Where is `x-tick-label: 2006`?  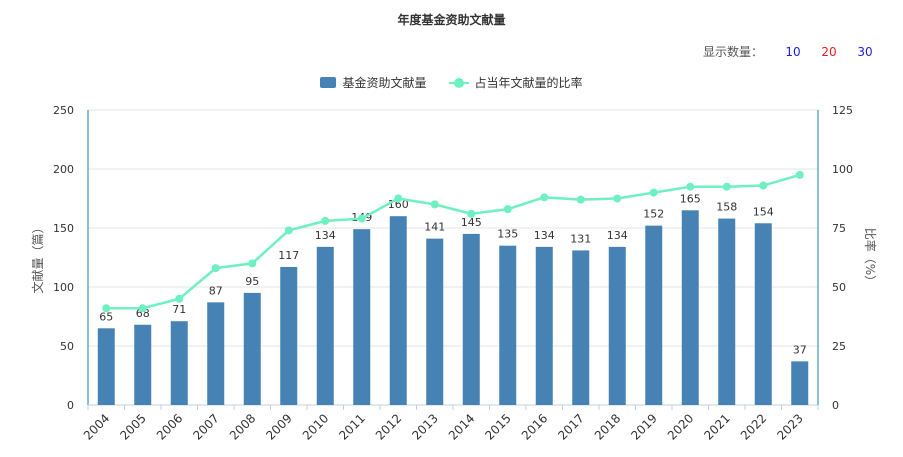
x-tick-label: 2006 is located at coordinates (169, 426).